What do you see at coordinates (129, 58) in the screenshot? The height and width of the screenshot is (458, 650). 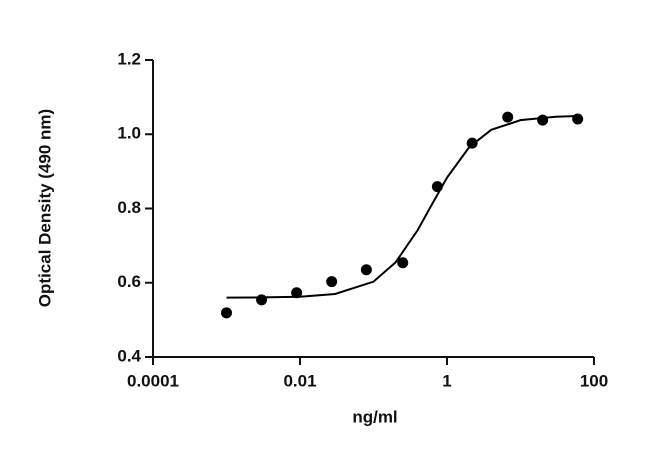 I see `y-tick-label: 1.2` at bounding box center [129, 58].